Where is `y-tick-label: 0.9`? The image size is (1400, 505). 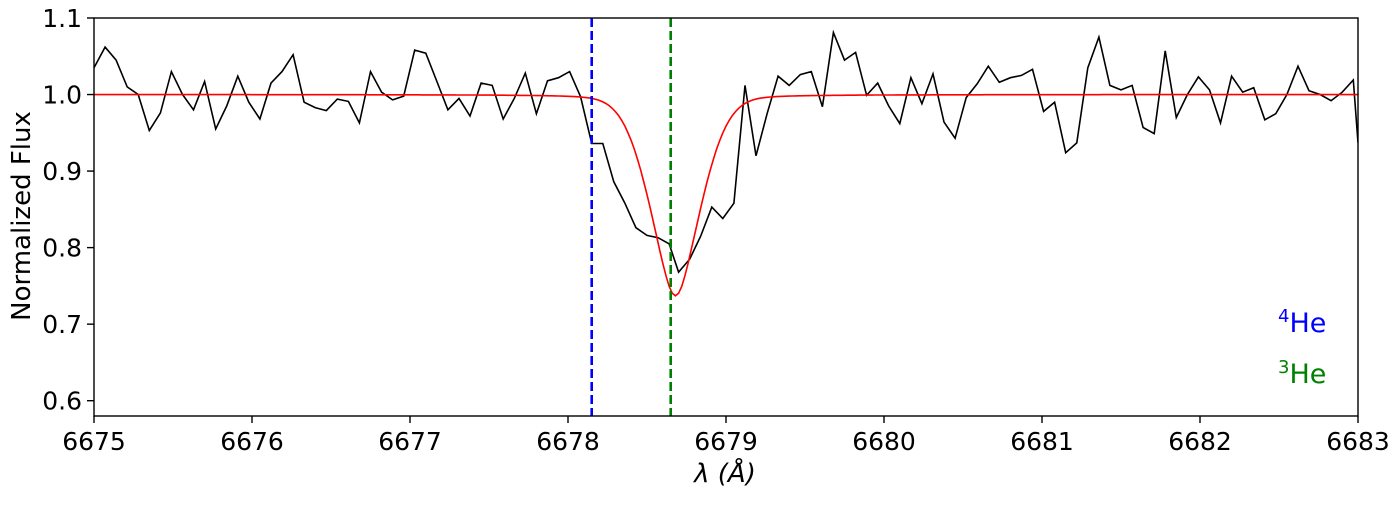
y-tick-label: 0.9 is located at coordinates (62, 171).